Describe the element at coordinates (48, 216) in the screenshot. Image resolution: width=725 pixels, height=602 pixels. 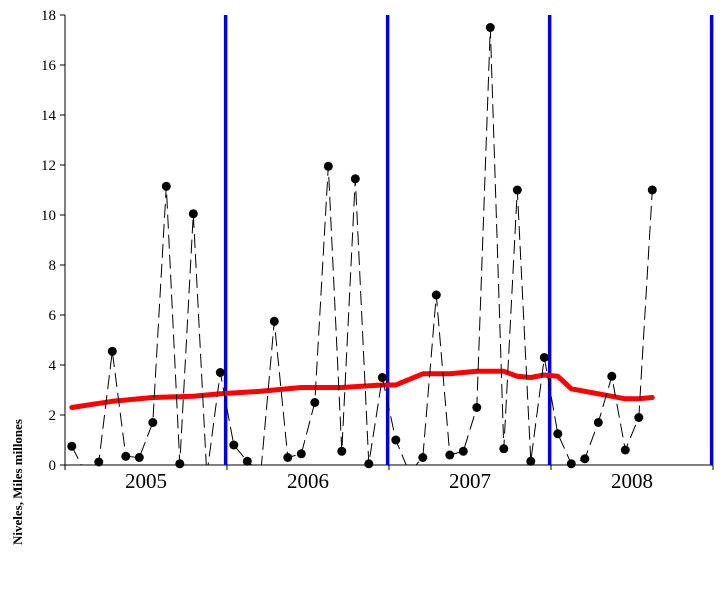
I see `y-tick-label: 10` at that location.